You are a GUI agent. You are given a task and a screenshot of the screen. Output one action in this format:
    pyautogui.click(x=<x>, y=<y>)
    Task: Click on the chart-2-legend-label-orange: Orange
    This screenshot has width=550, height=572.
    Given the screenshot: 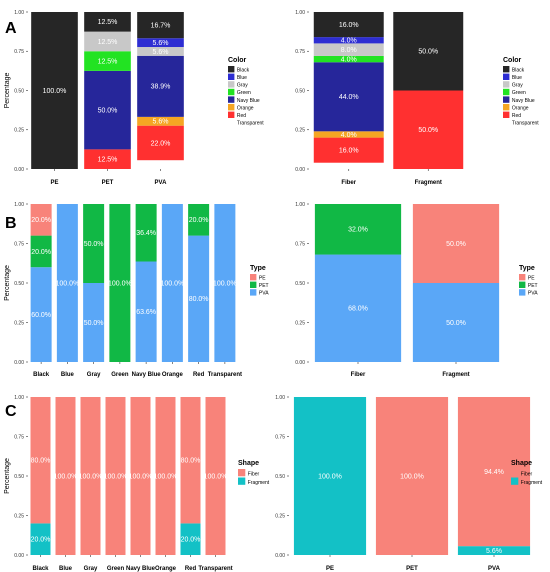 What is the action you would take?
    pyautogui.click(x=520, y=108)
    